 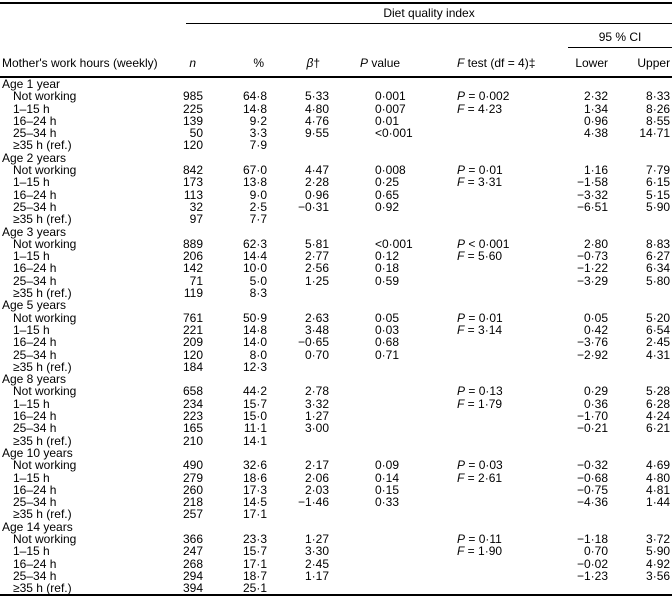 What do you see at coordinates (316, 170) in the screenshot?
I see `cell-beta: 4·47` at bounding box center [316, 170].